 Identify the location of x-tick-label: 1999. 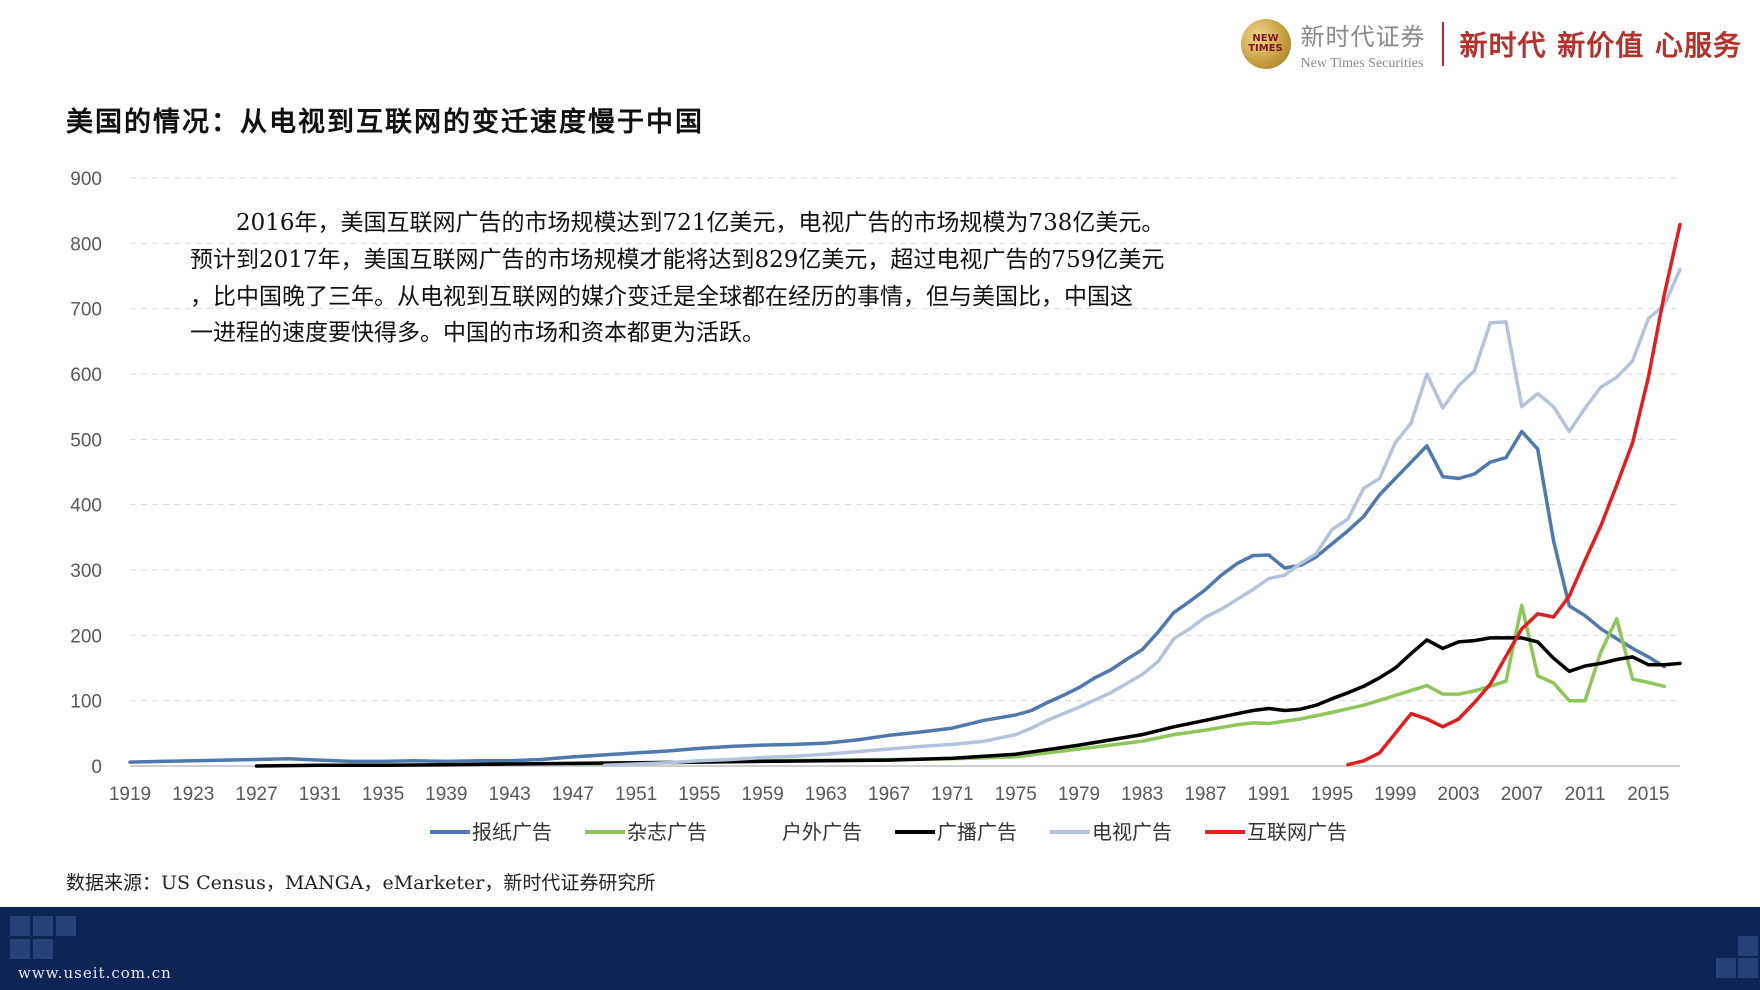
(1395, 794).